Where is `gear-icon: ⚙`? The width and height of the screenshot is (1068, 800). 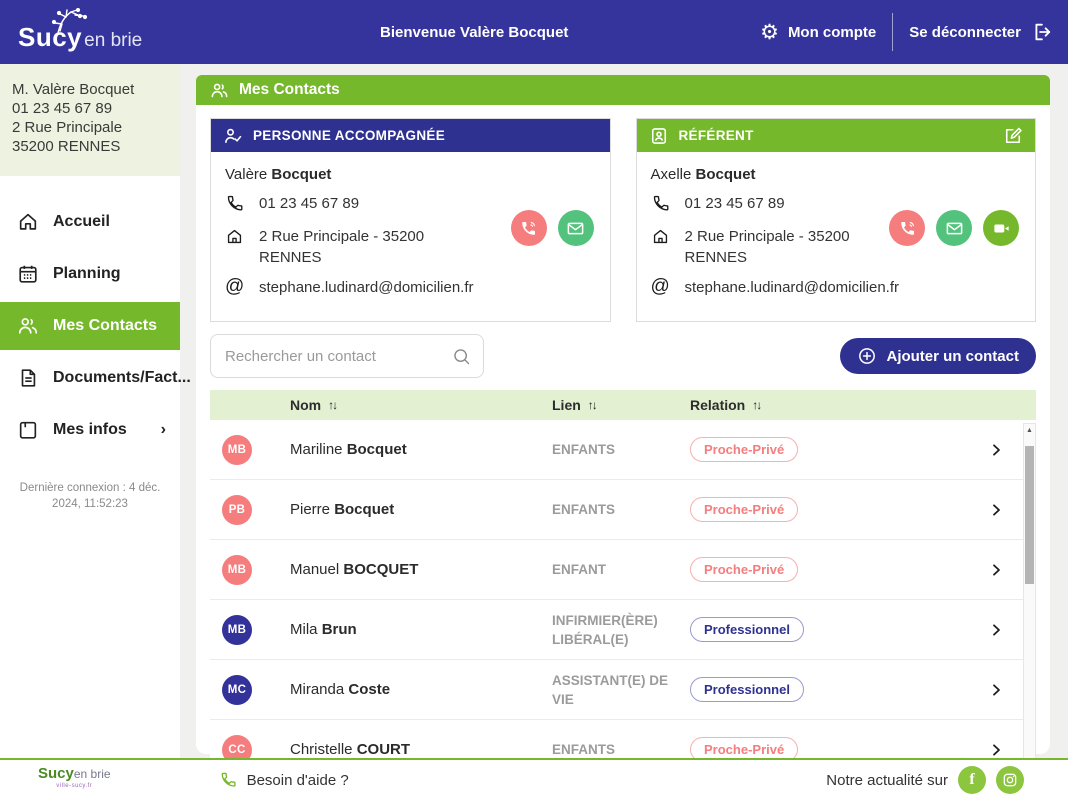 gear-icon: ⚙ is located at coordinates (769, 32).